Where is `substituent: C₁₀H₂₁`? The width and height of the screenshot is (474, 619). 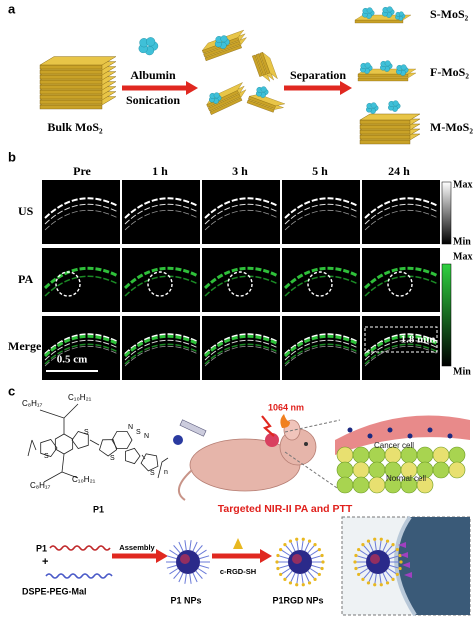 substituent: C₁₀H₂₁ is located at coordinates (80, 397).